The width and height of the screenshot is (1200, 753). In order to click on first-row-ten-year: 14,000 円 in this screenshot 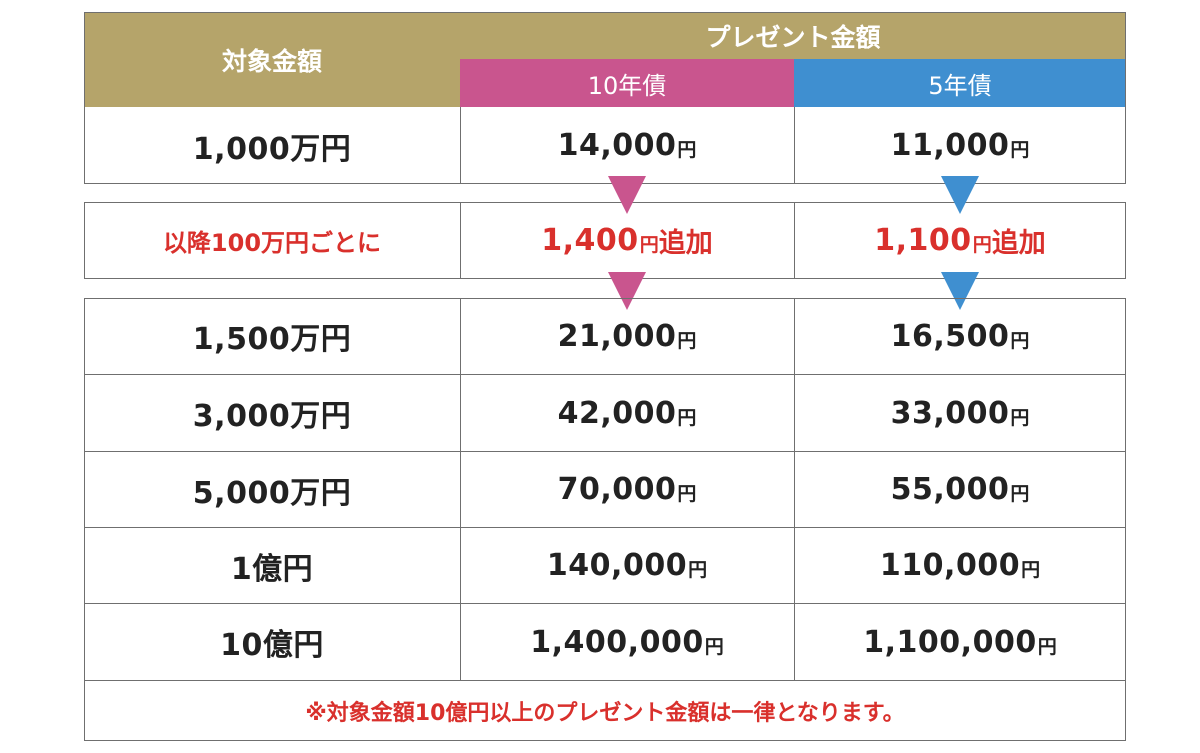, I will do `click(627, 145)`.